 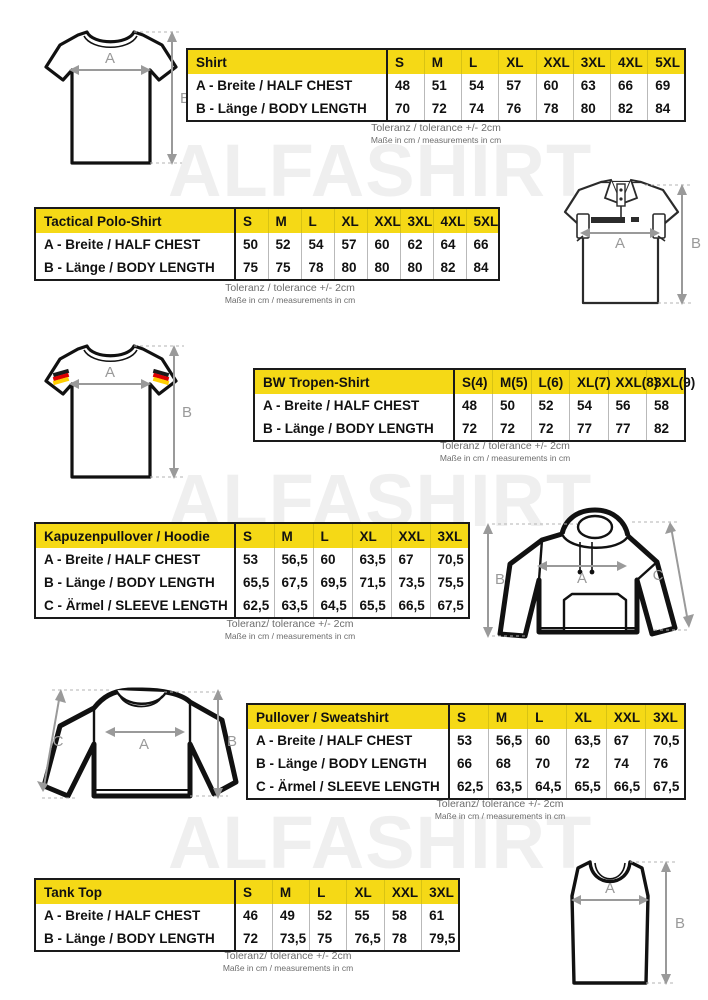 What do you see at coordinates (663, 85) in the screenshot?
I see `measurement-value: 69` at bounding box center [663, 85].